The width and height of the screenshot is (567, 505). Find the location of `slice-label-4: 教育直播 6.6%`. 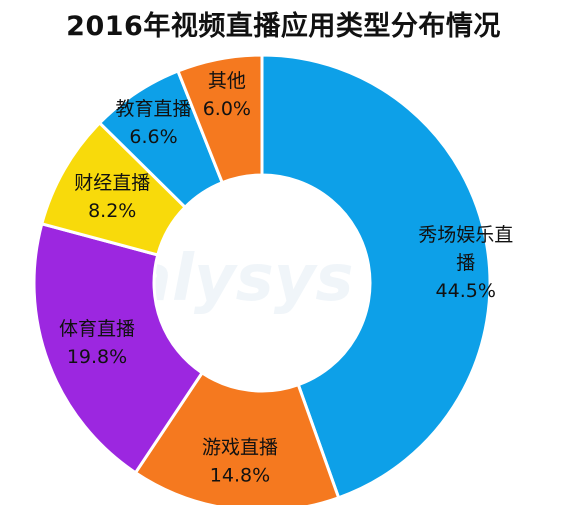

slice-label-4: 教育直播 6.6% is located at coordinates (154, 123).